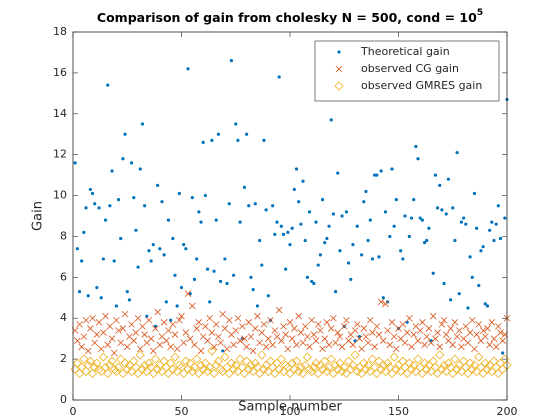  What do you see at coordinates (60, 154) in the screenshot?
I see `y-tick-label: 12` at bounding box center [60, 154].